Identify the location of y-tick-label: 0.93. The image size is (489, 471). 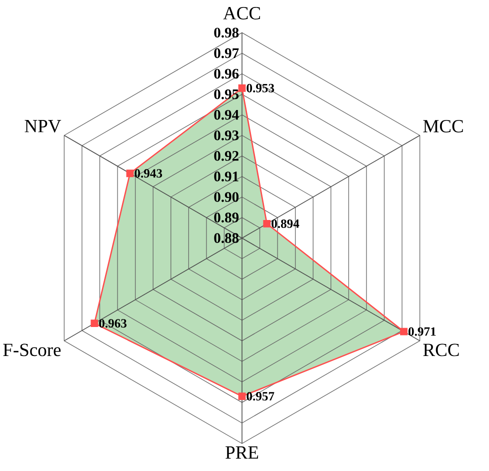
(226, 135).